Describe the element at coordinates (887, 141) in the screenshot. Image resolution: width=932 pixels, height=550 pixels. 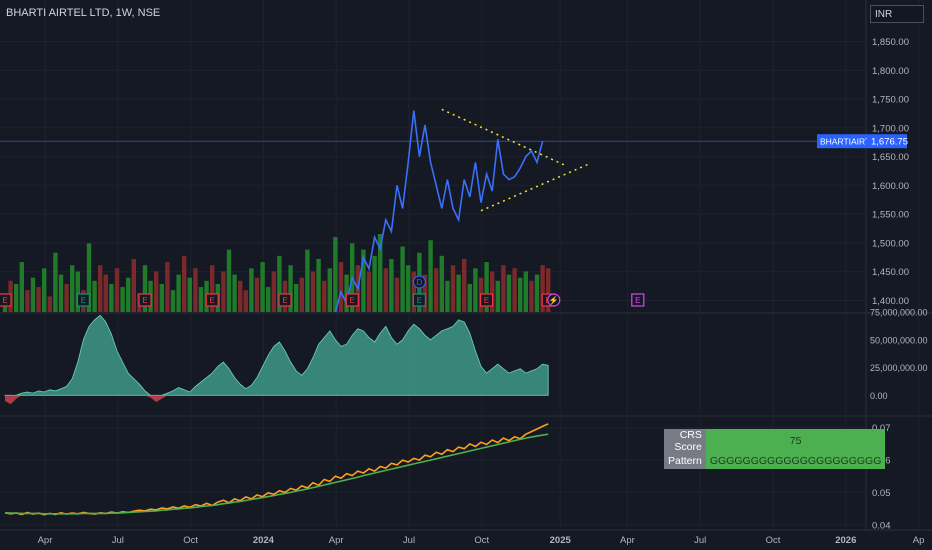
I see `last-price-tag` at that location.